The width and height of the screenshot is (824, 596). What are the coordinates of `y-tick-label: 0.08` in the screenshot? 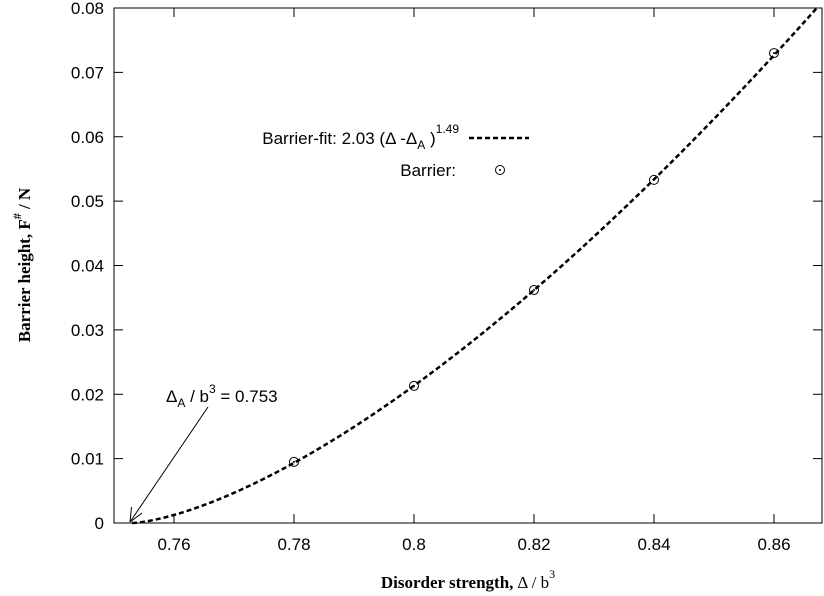 It's located at (87, 9).